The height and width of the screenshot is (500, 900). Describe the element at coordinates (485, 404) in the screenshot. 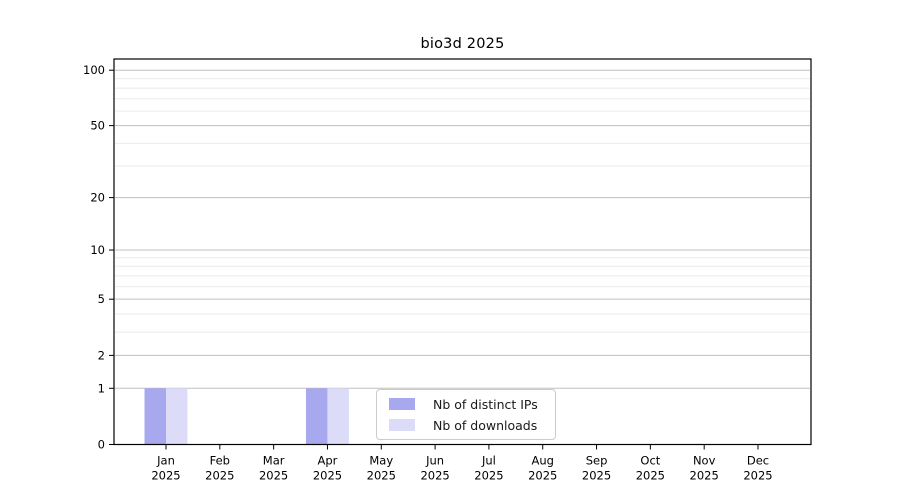

I see `legend-label-distinct-ips: Nb of distinct IPs` at that location.